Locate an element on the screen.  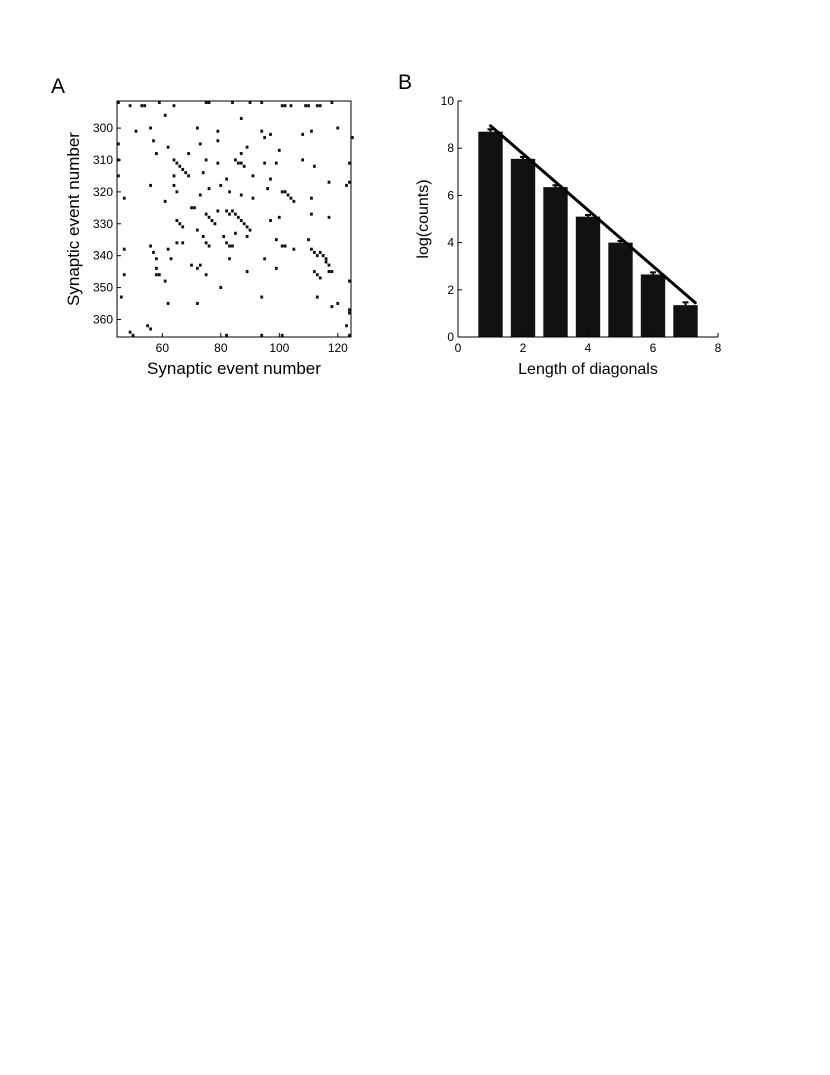
recurrence-plot-frame is located at coordinates (234, 219).